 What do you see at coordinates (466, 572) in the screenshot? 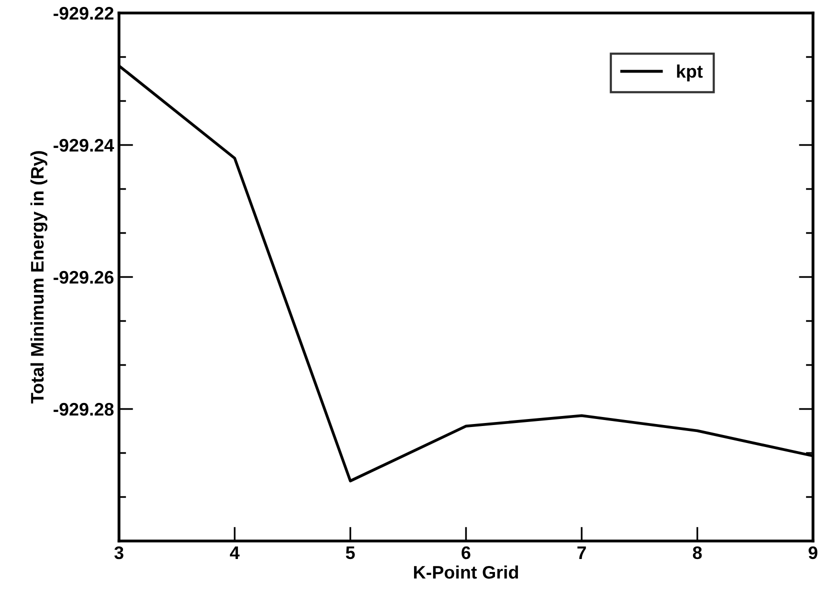
I see `x-axis-title: K-Point Grid` at bounding box center [466, 572].